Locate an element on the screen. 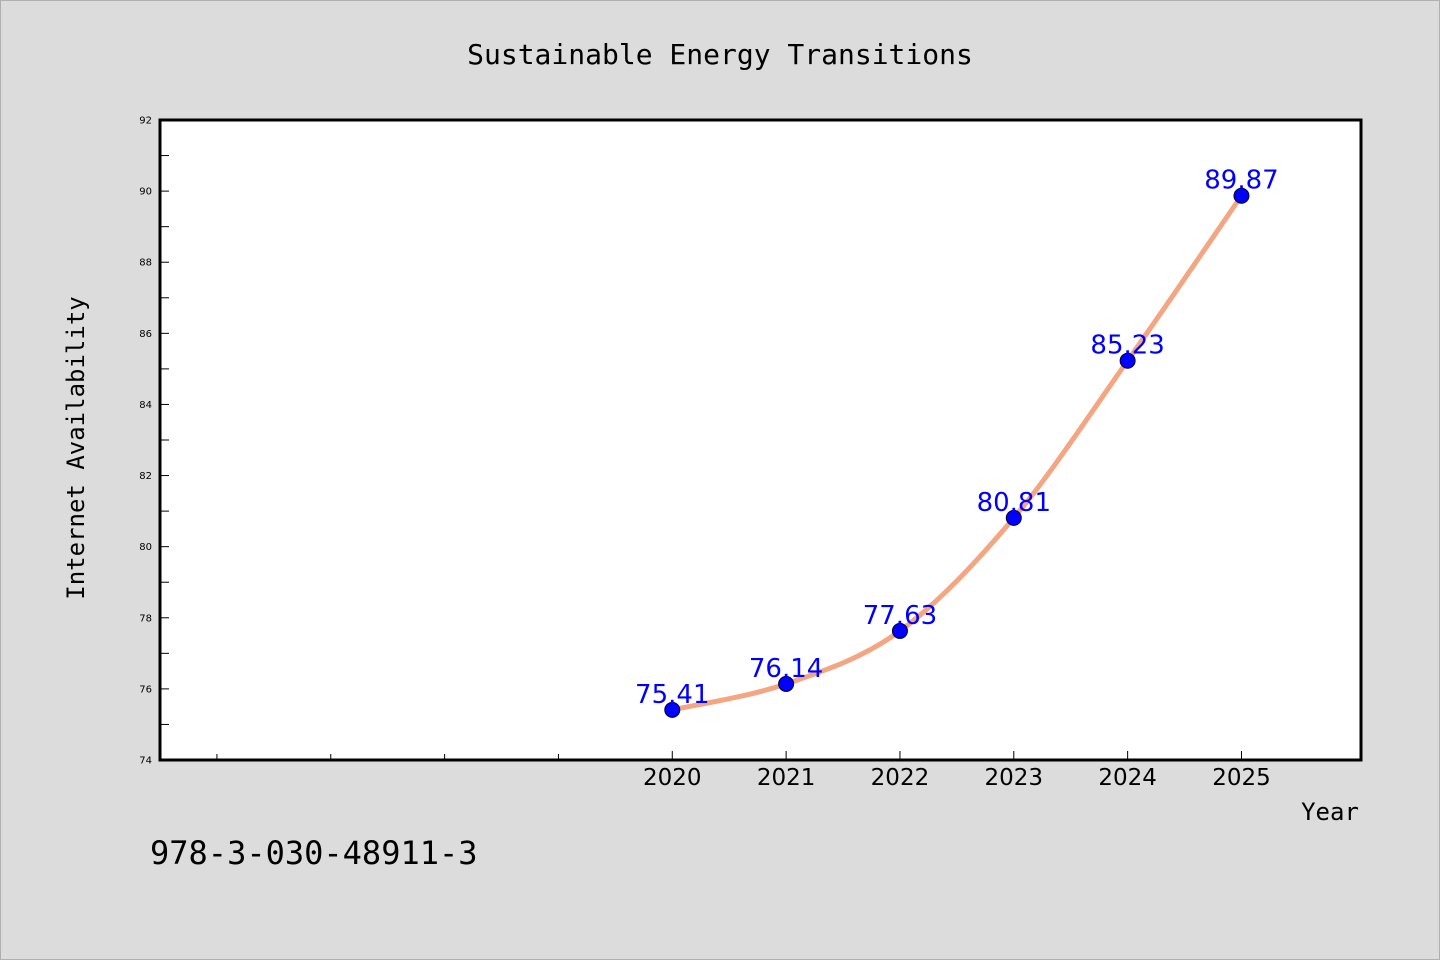 The image size is (1440, 960). y-tick-label: 76 is located at coordinates (145, 689).